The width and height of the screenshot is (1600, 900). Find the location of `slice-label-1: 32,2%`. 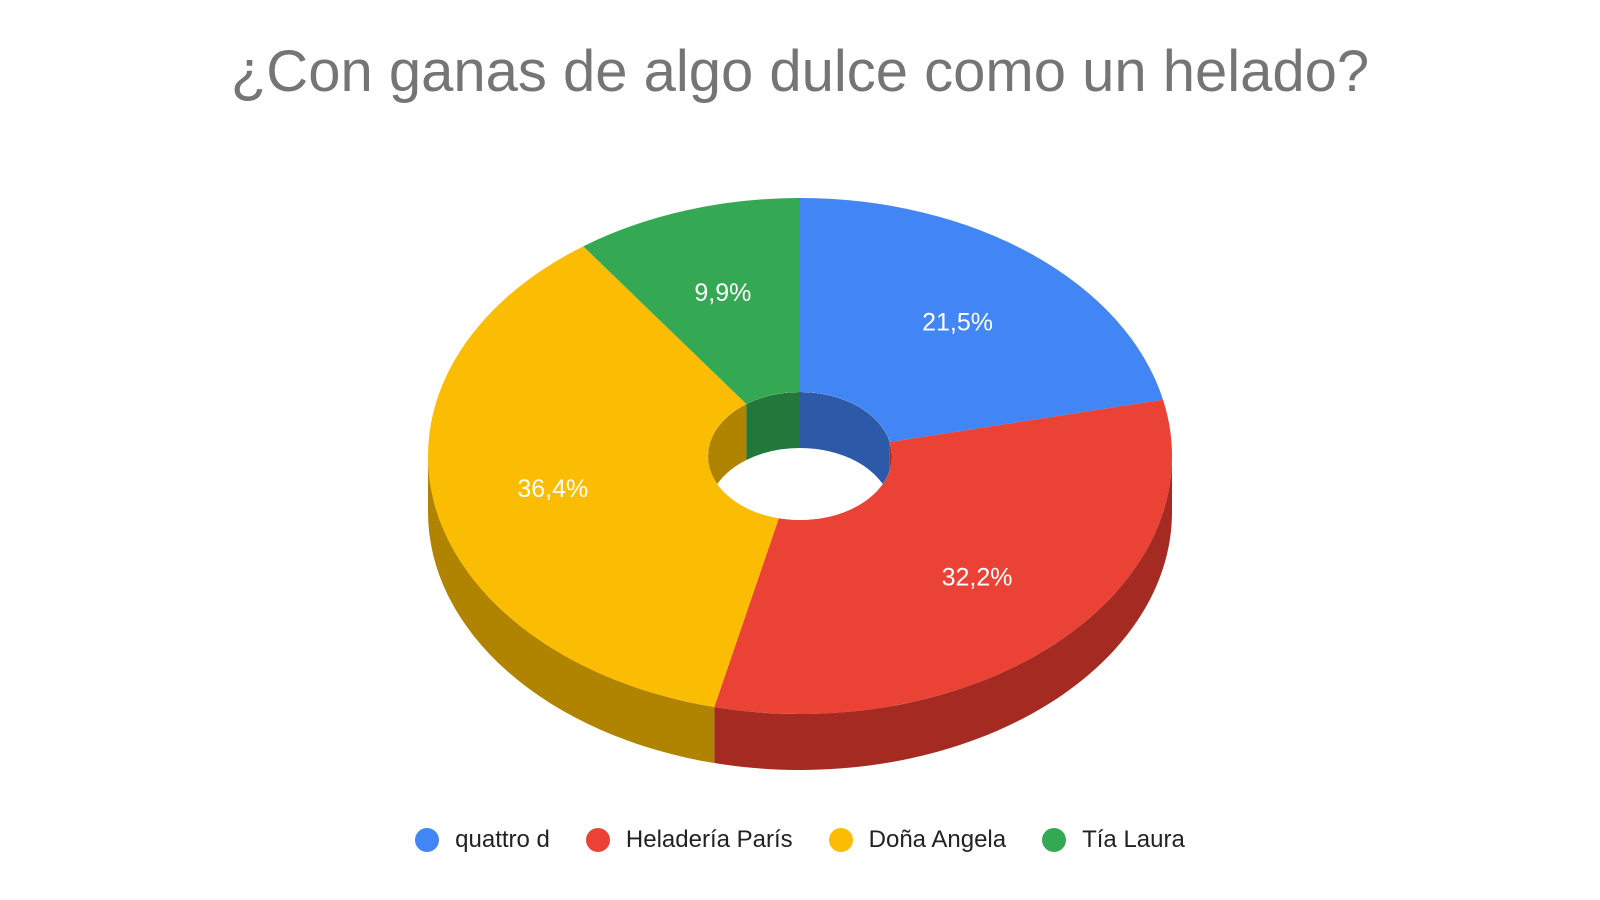

slice-label-1: 32,2% is located at coordinates (977, 578).